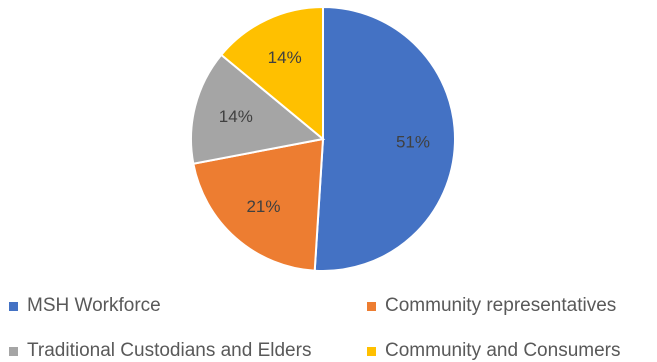 Image resolution: width=657 pixels, height=362 pixels. Describe the element at coordinates (285, 57) in the screenshot. I see `slice-label-community-and-consumers: 14%` at that location.